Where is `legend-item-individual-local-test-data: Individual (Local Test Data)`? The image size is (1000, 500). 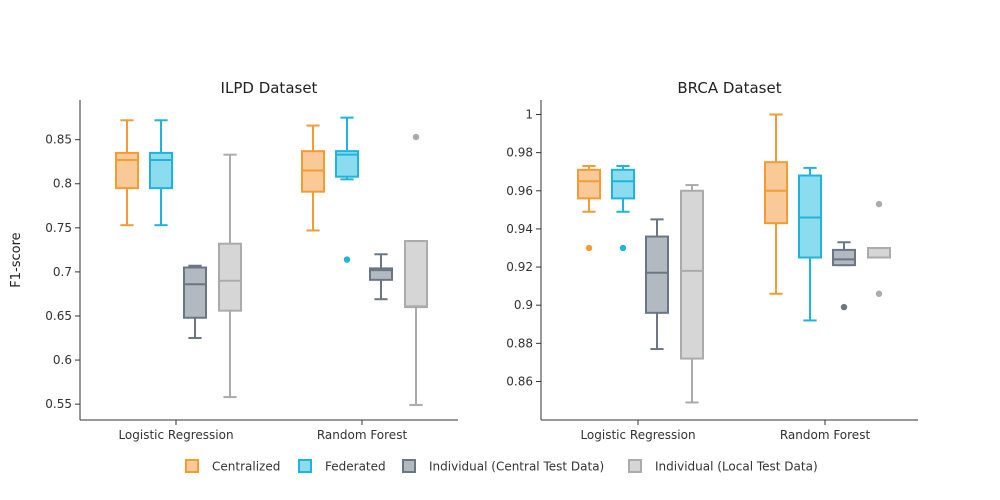
legend-item-individual-local-test-data: Individual (Local Test Data) is located at coordinates (723, 466).